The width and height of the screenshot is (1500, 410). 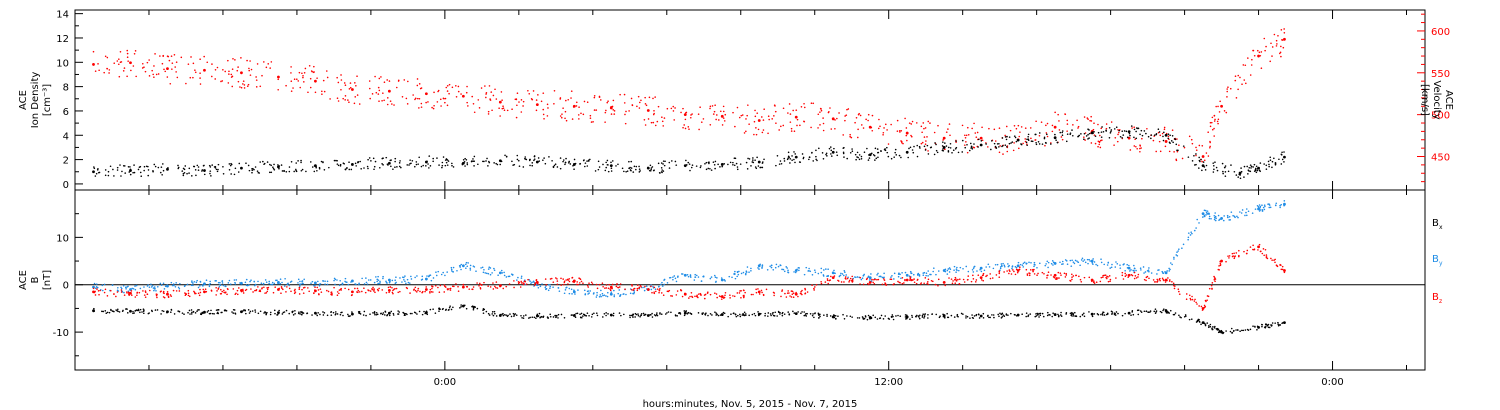 I want to click on Bz-point, so click(x=796, y=294).